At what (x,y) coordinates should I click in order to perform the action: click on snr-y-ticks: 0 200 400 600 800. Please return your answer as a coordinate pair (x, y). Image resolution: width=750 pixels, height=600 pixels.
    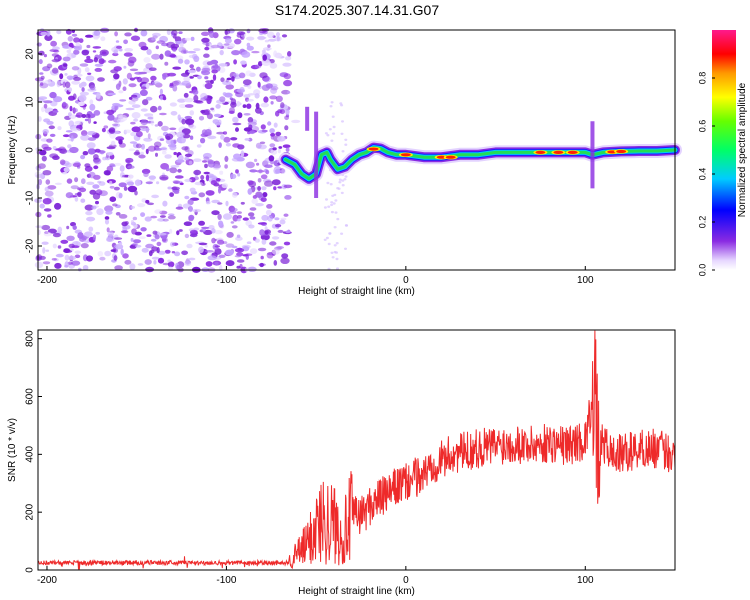
    Looking at the image, I should click on (33, 451).